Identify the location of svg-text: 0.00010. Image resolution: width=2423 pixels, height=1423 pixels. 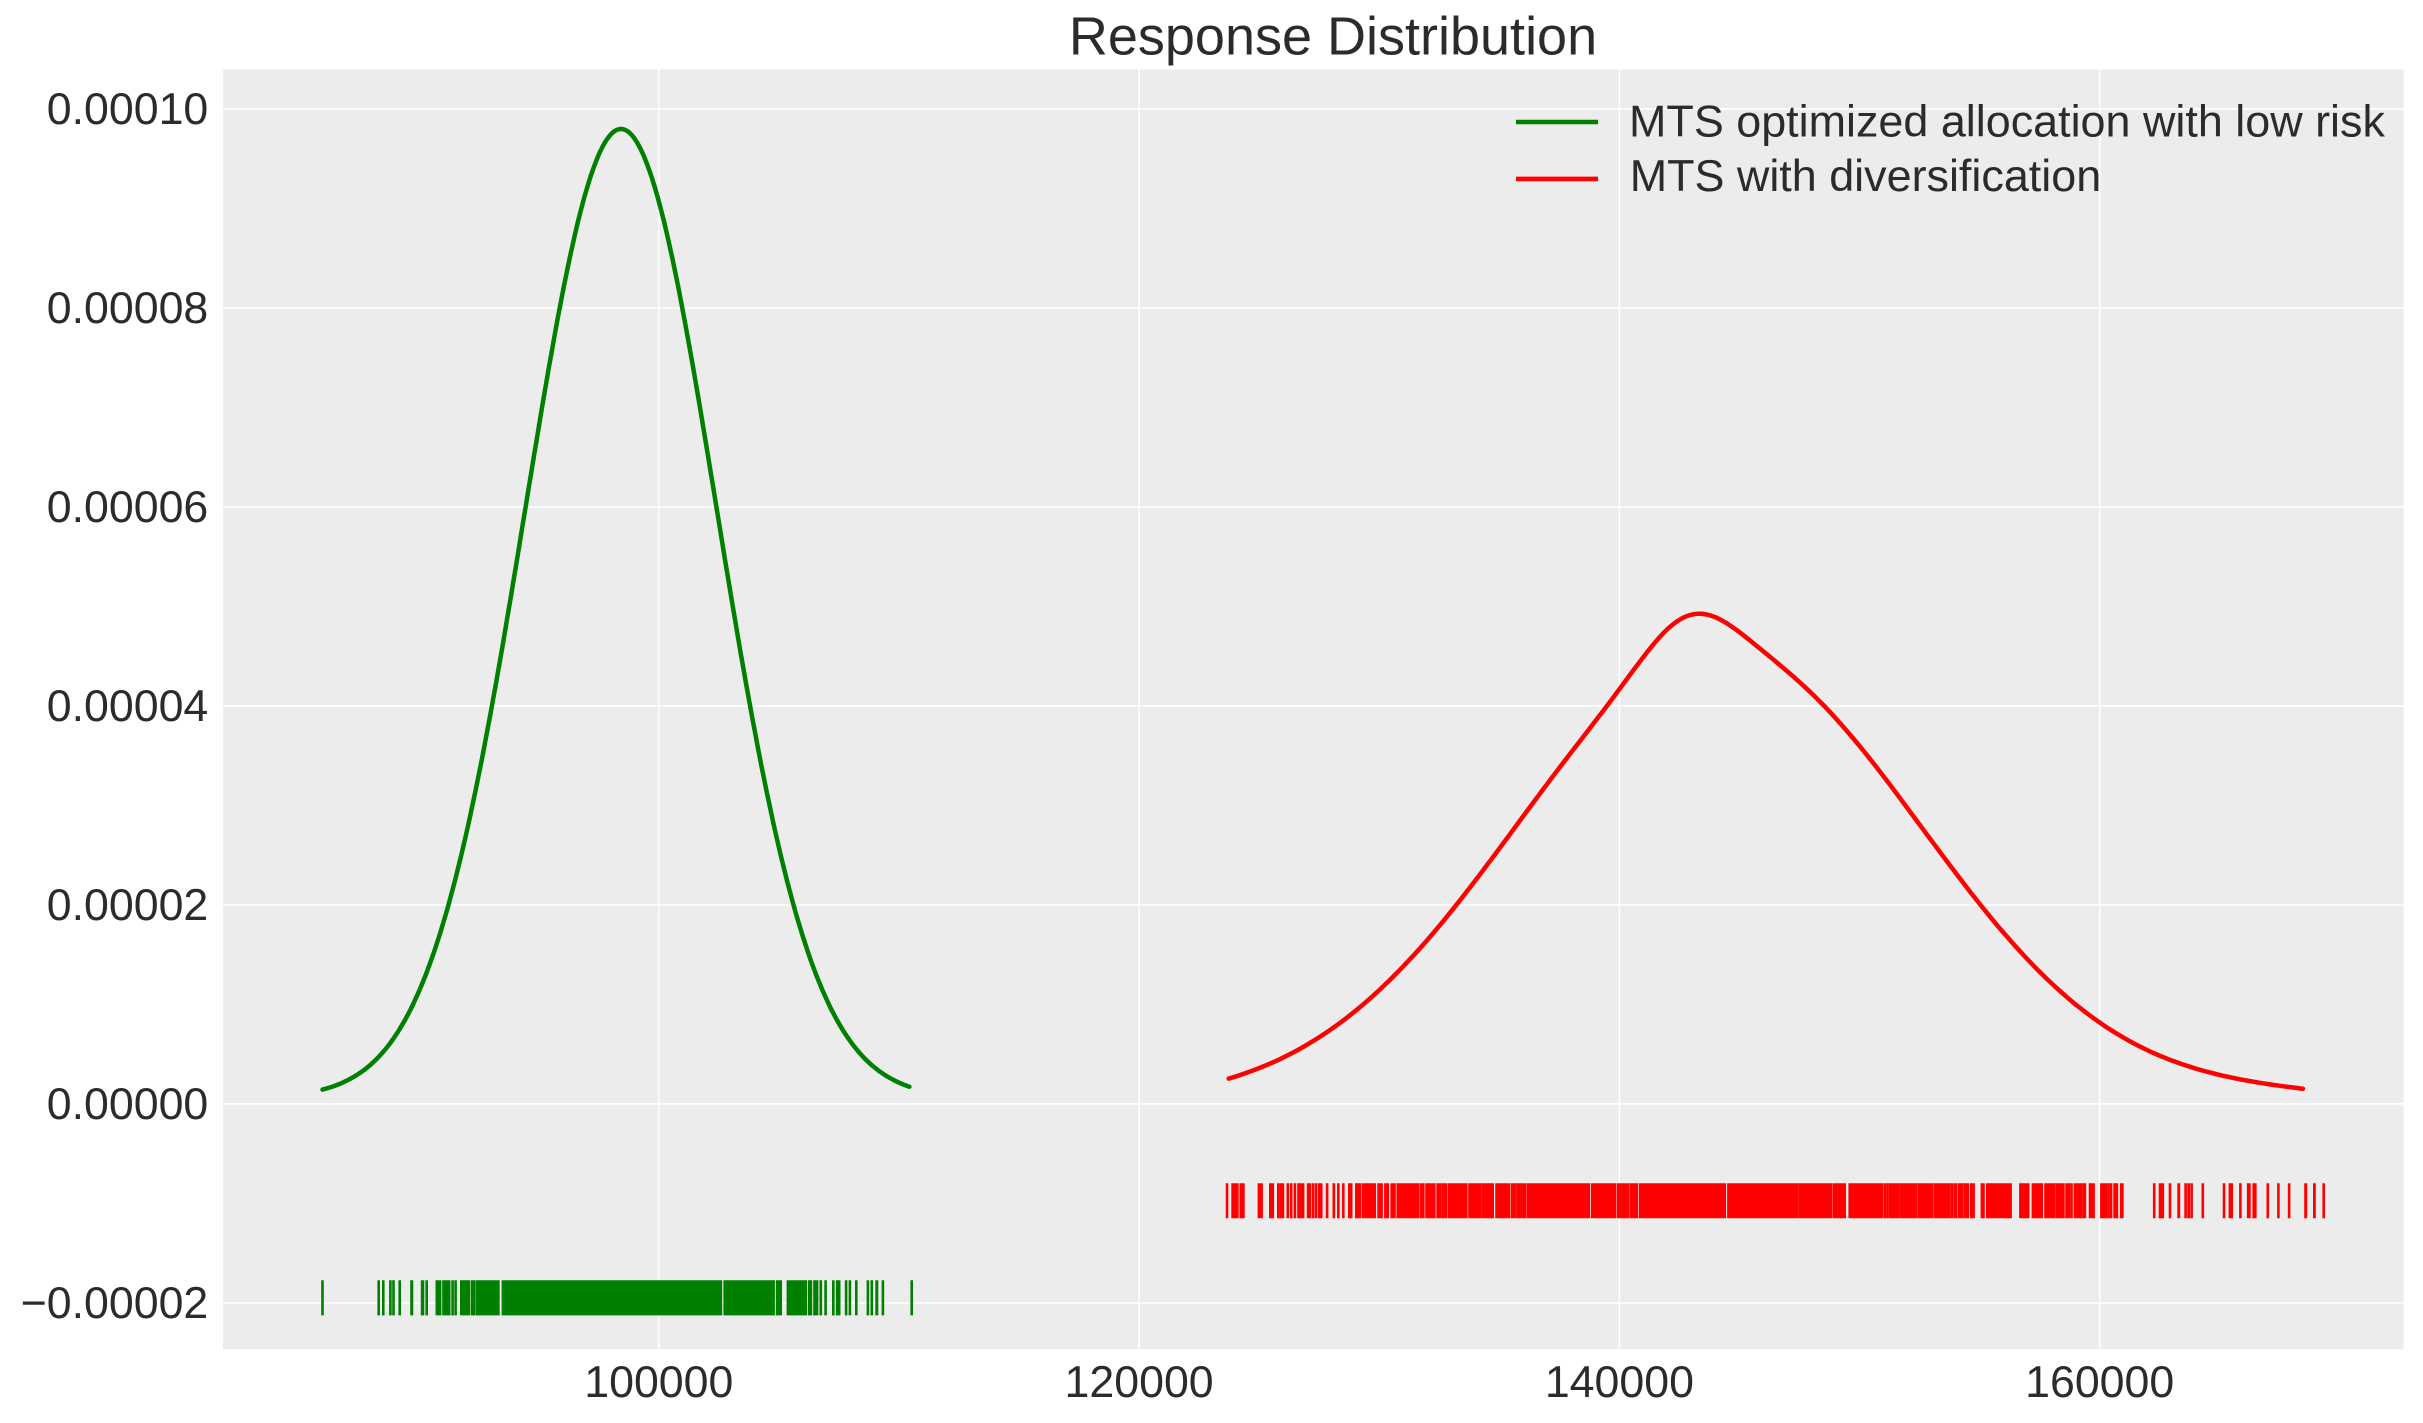
(128, 109).